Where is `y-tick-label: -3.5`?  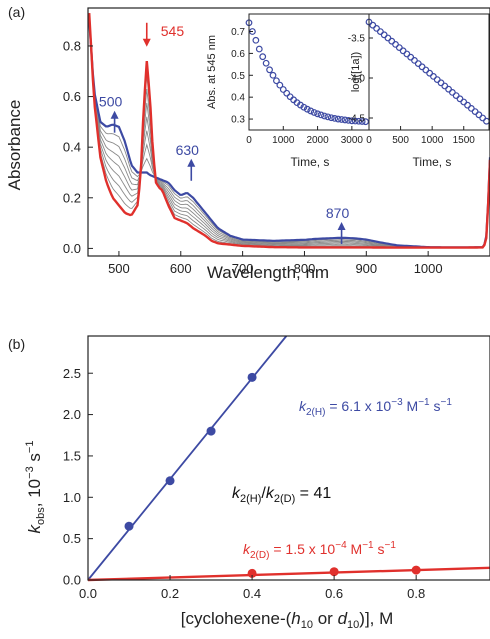
y-tick-label: -3.5 is located at coordinates (357, 39).